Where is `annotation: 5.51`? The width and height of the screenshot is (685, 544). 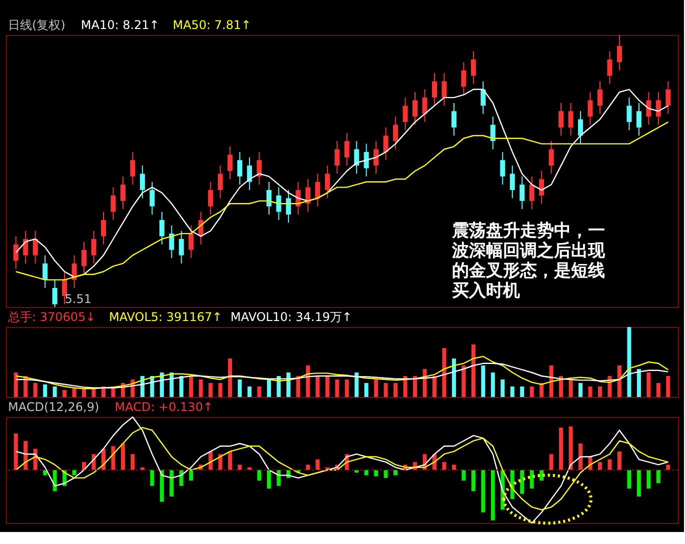
annotation: 5.51 is located at coordinates (78, 299).